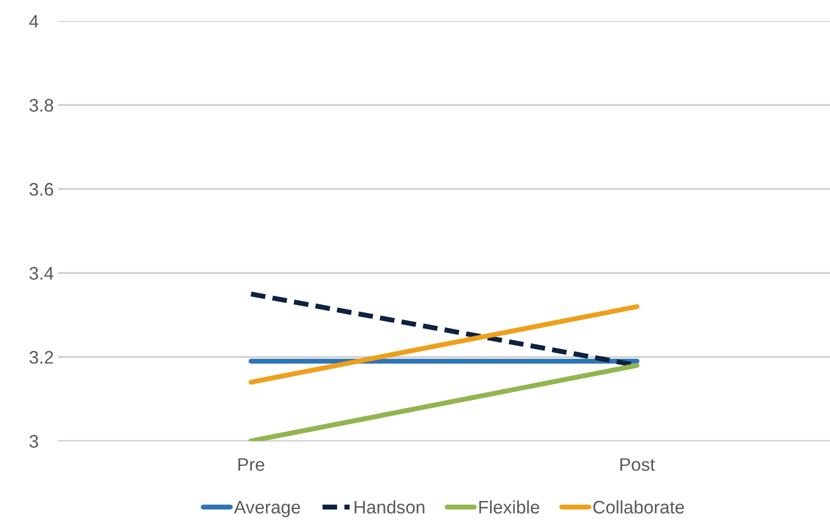 The width and height of the screenshot is (830, 530). What do you see at coordinates (638, 507) in the screenshot?
I see `legend-label: Collaborate` at bounding box center [638, 507].